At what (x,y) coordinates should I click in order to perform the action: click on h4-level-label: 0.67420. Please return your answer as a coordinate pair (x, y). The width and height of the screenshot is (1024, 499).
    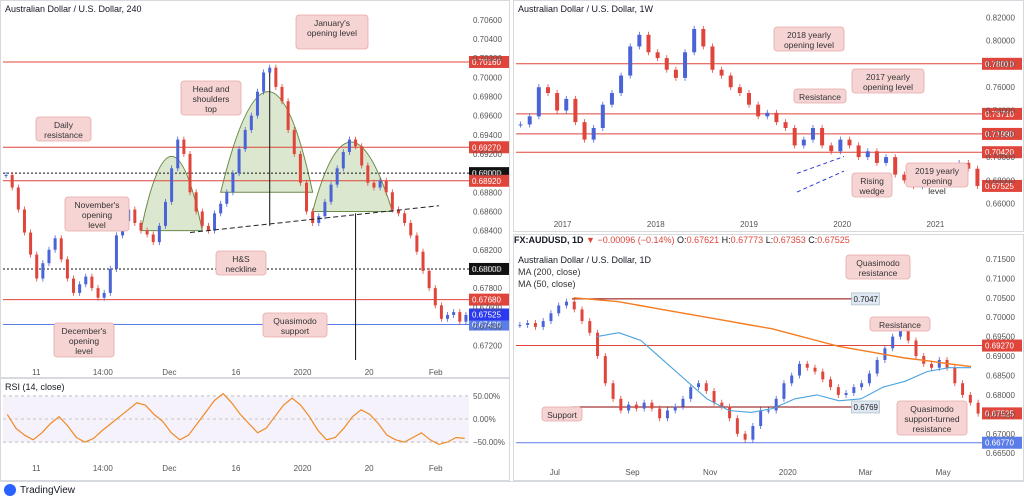
    Looking at the image, I should click on (486, 325).